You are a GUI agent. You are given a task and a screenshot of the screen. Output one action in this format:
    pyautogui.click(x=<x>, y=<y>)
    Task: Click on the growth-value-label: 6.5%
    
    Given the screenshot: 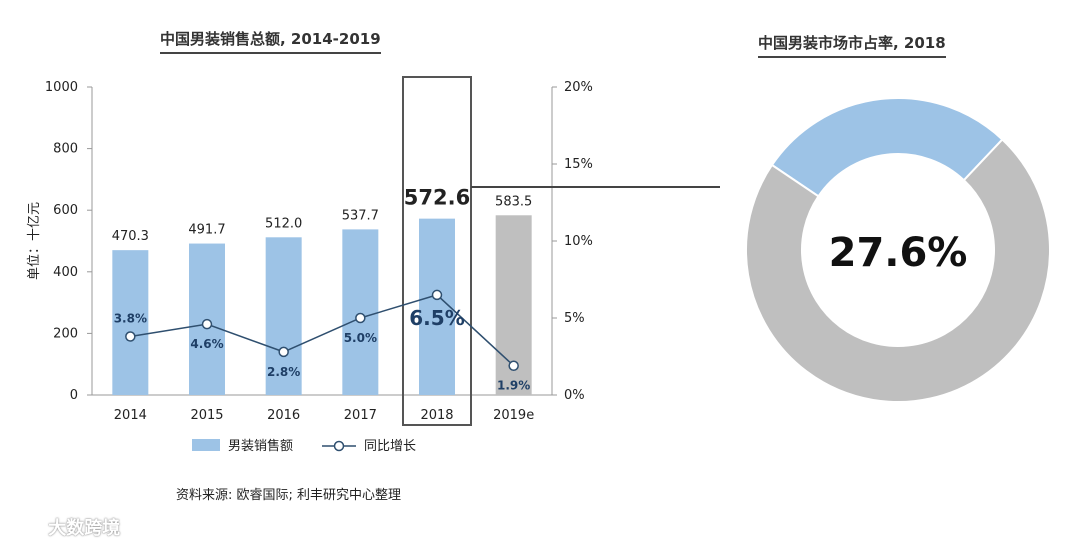 What is the action you would take?
    pyautogui.click(x=436, y=318)
    